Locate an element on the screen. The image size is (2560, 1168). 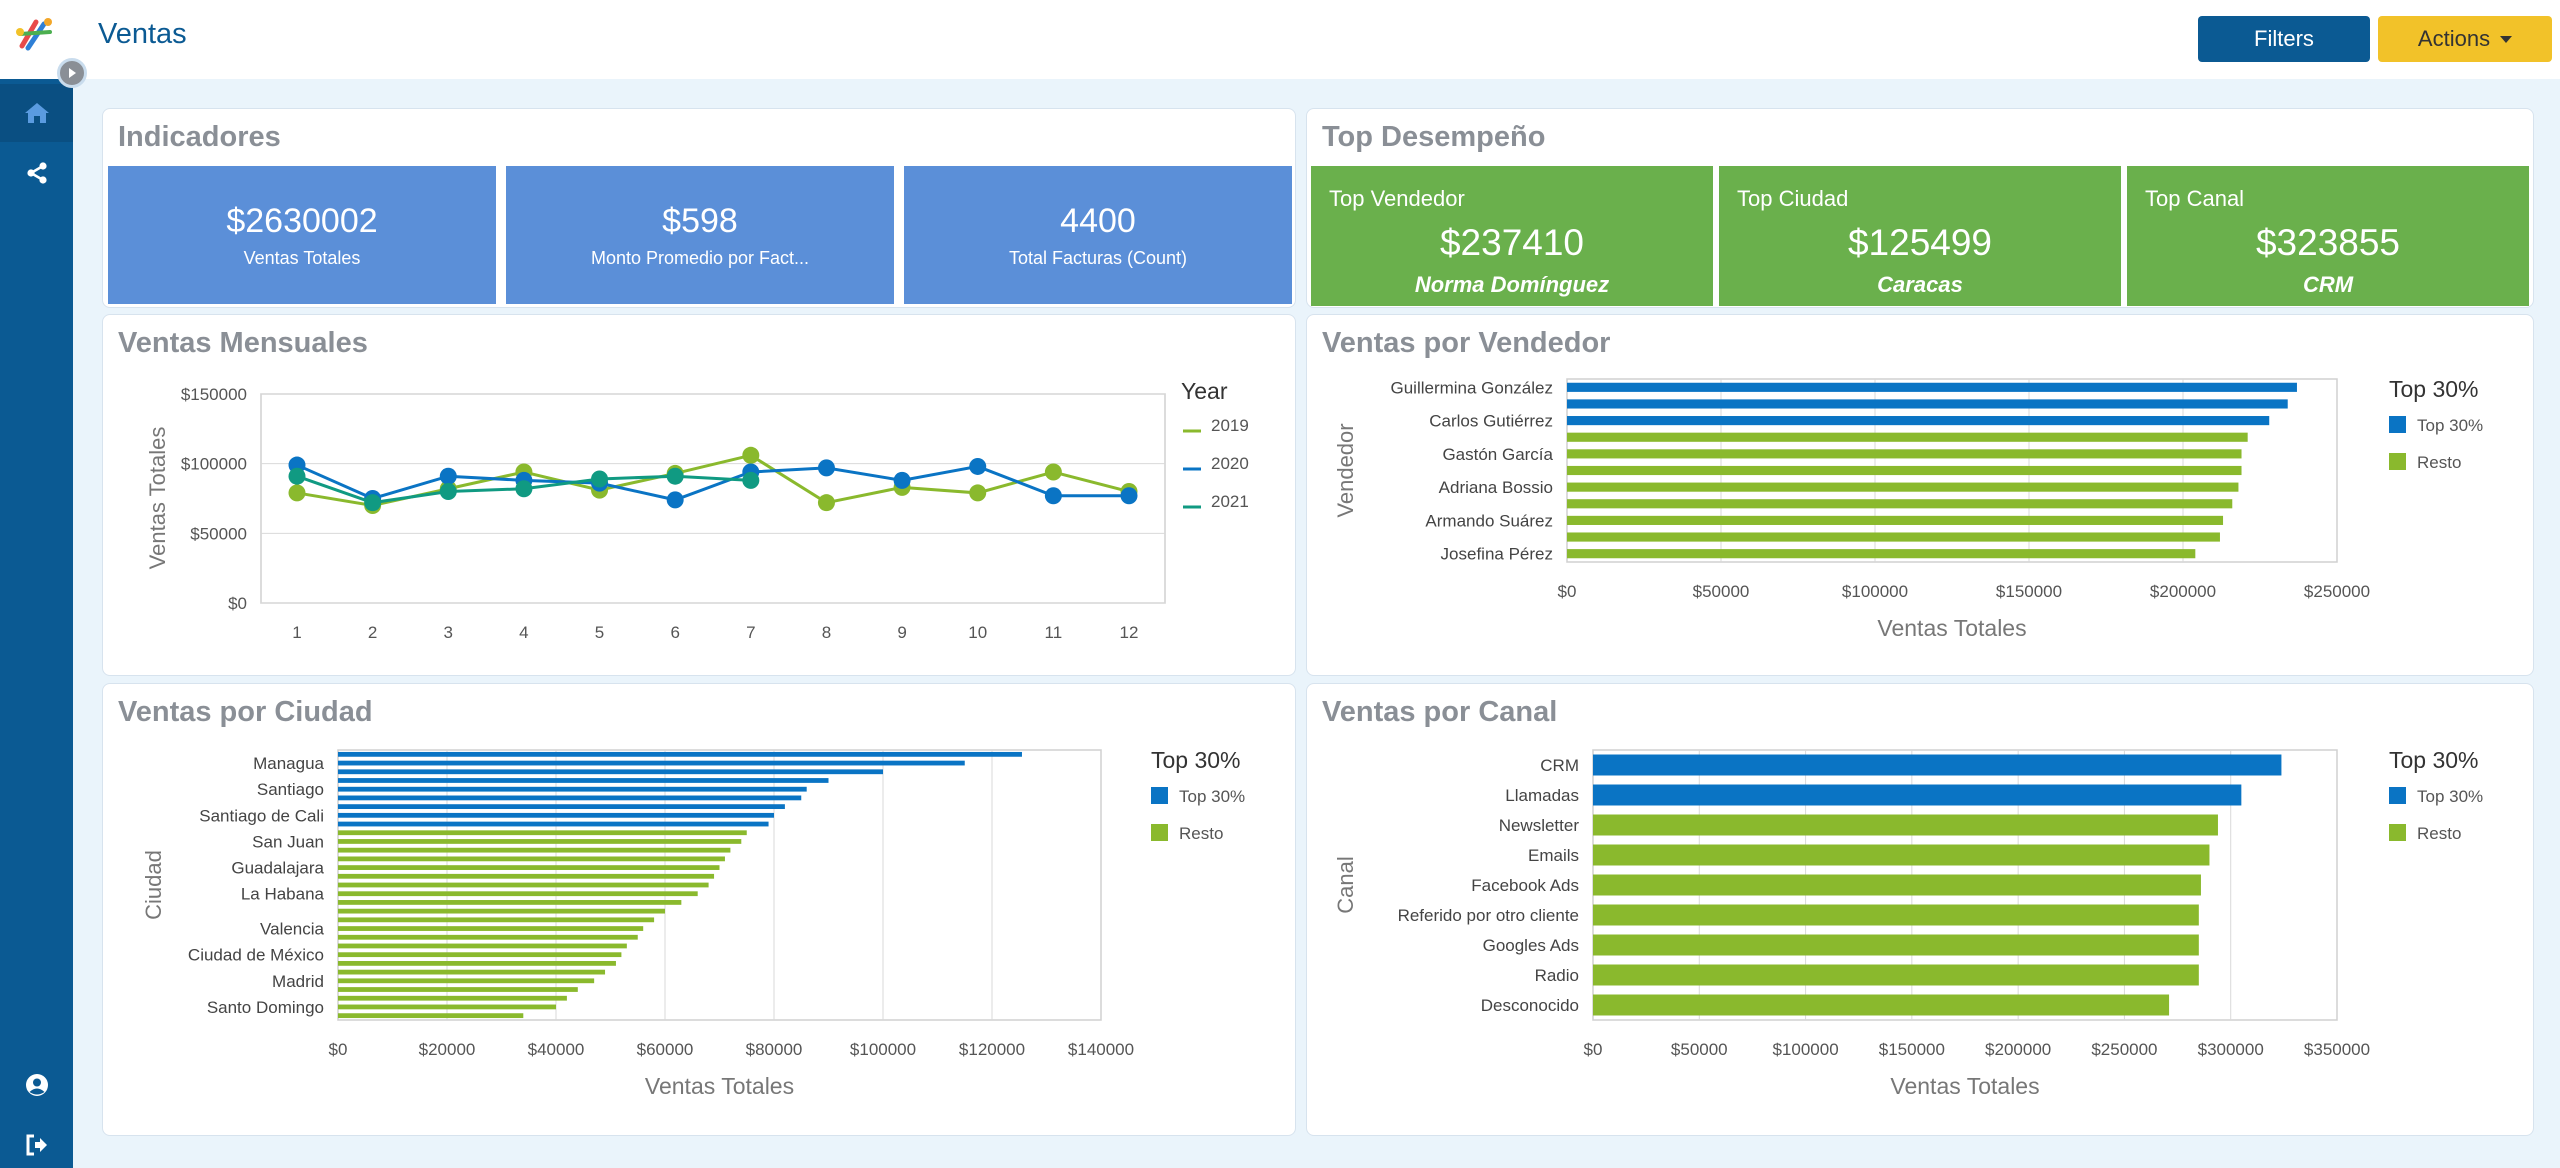
sidebar is located at coordinates (36, 584).